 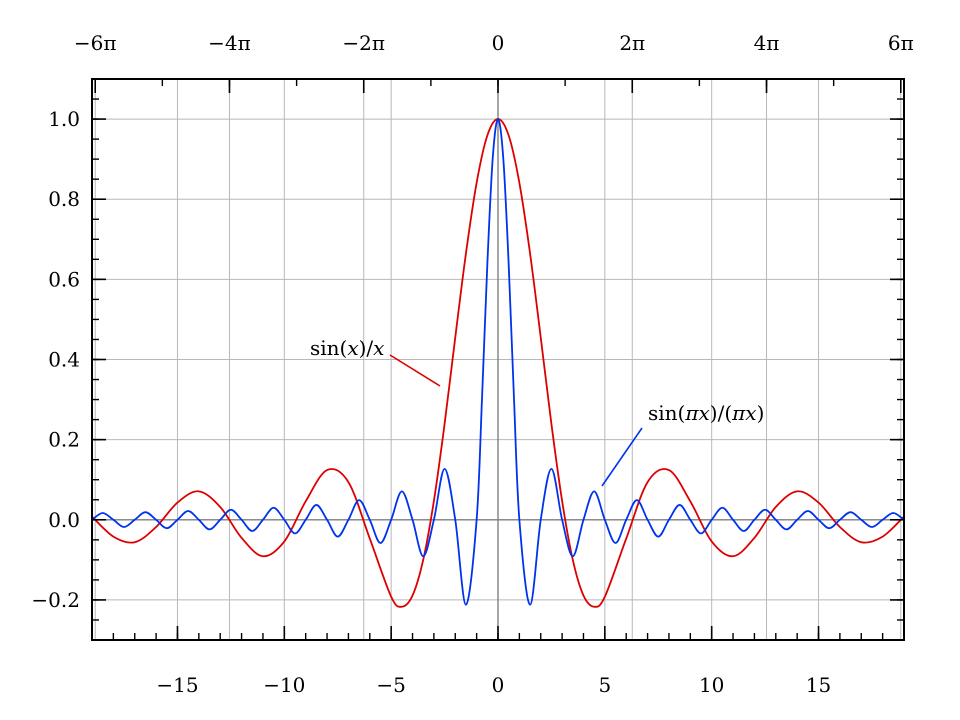 I want to click on sinc-label-leader, so click(x=415, y=370).